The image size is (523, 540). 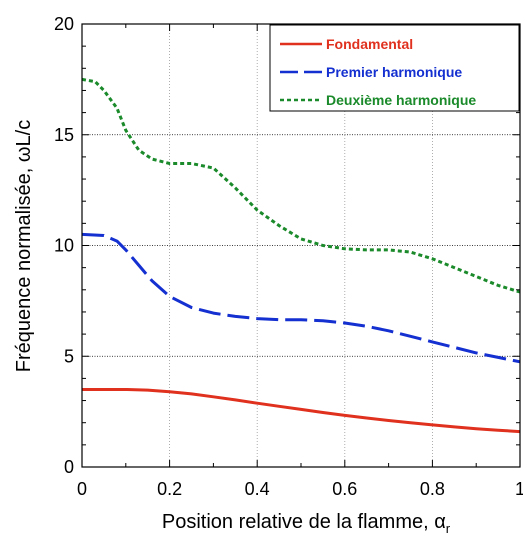 I want to click on y-tick-label: 10, so click(x=64, y=246).